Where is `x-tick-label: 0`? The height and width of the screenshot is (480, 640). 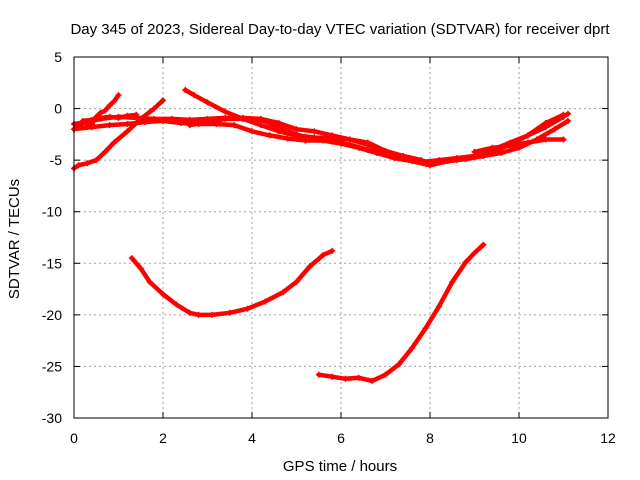
x-tick-label: 0 is located at coordinates (74, 438).